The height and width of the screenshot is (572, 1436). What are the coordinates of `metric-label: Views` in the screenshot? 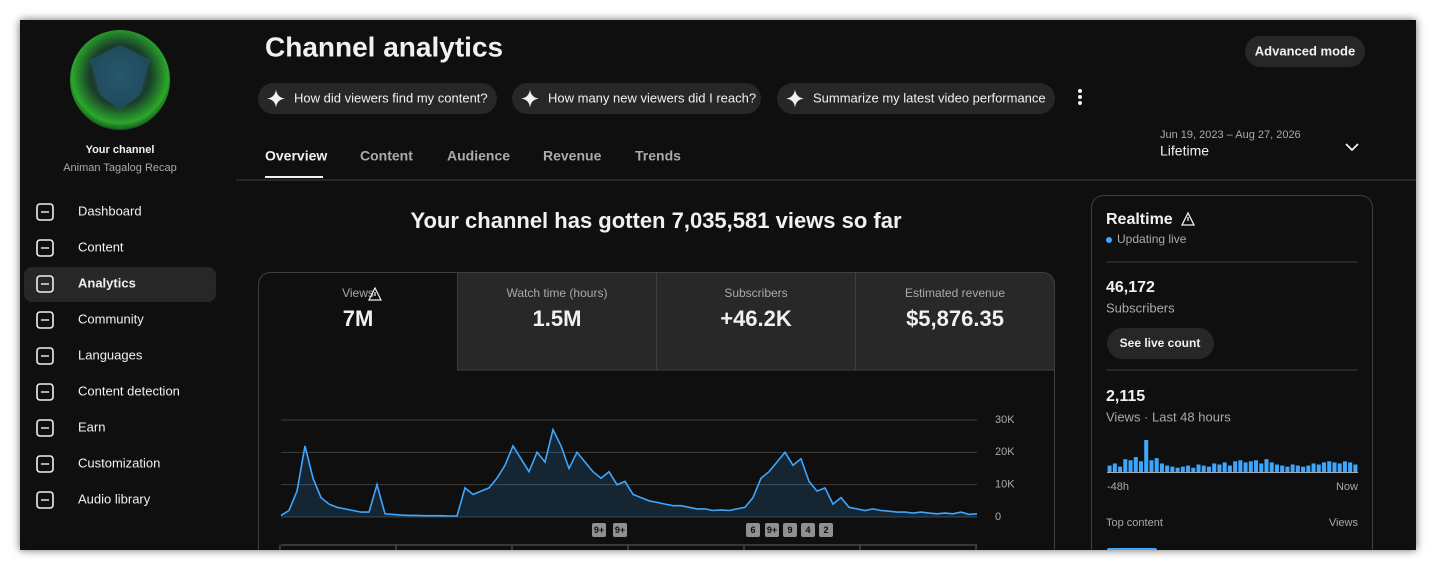 It's located at (358, 293).